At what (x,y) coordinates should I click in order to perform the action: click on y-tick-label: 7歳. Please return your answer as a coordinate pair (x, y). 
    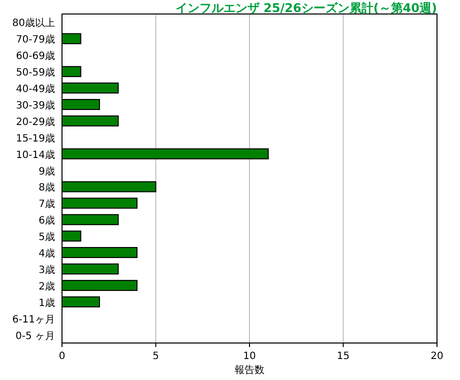
    Looking at the image, I should click on (46, 204).